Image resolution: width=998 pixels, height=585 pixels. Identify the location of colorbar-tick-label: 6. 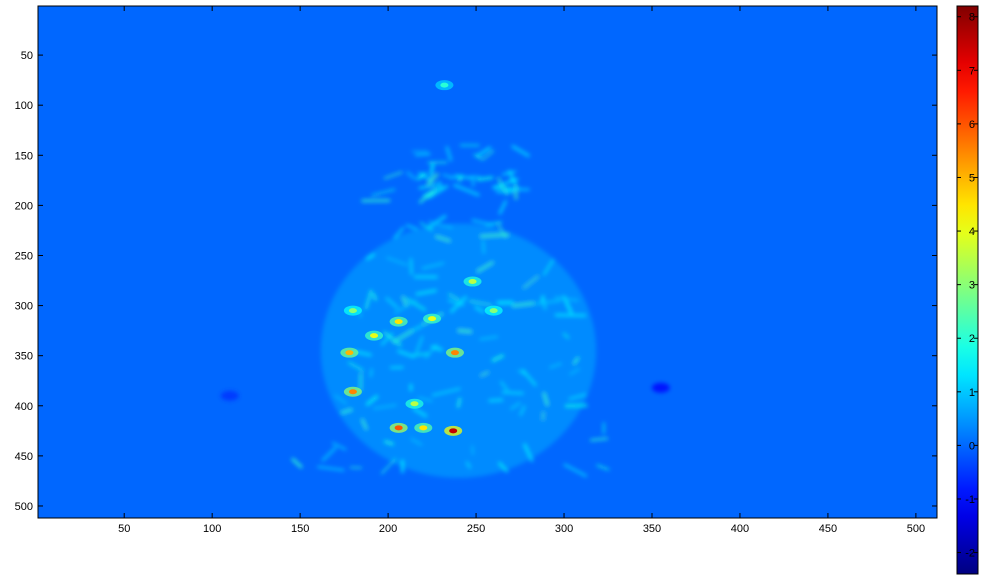
(972, 125).